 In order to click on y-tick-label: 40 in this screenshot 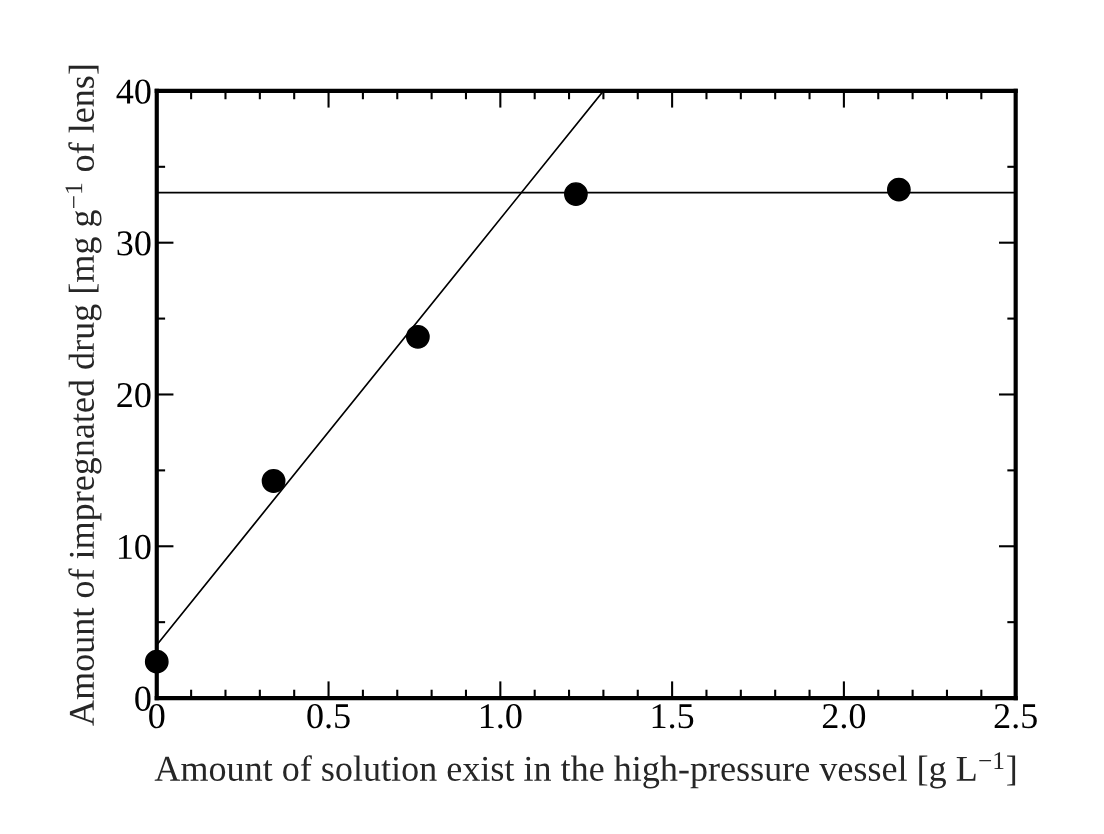, I will do `click(133, 91)`.